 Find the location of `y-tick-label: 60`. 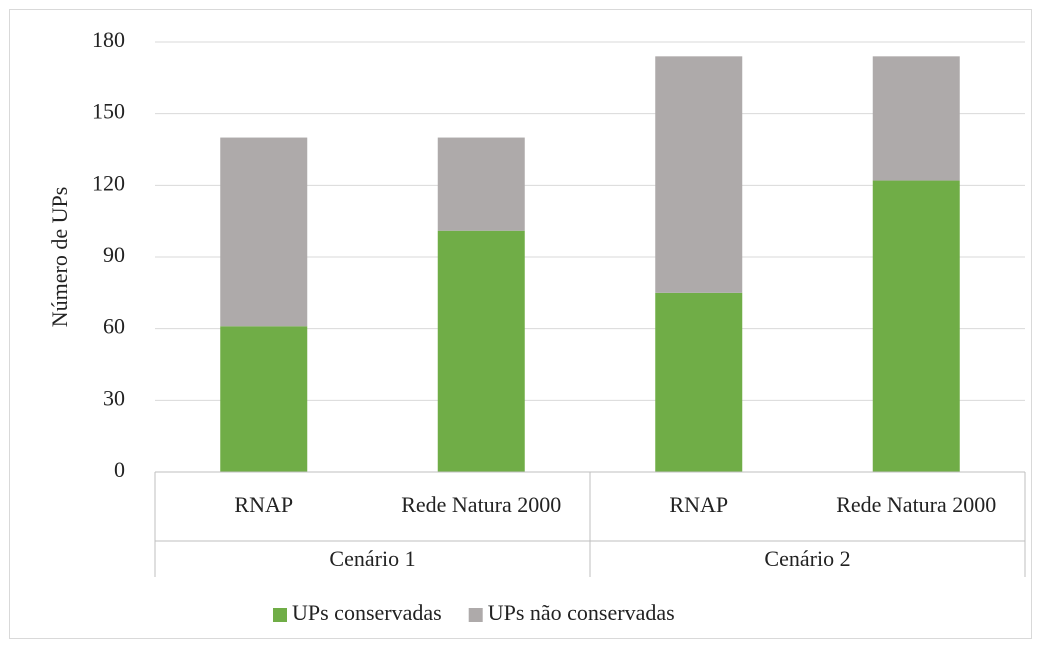

y-tick-label: 60 is located at coordinates (114, 326).